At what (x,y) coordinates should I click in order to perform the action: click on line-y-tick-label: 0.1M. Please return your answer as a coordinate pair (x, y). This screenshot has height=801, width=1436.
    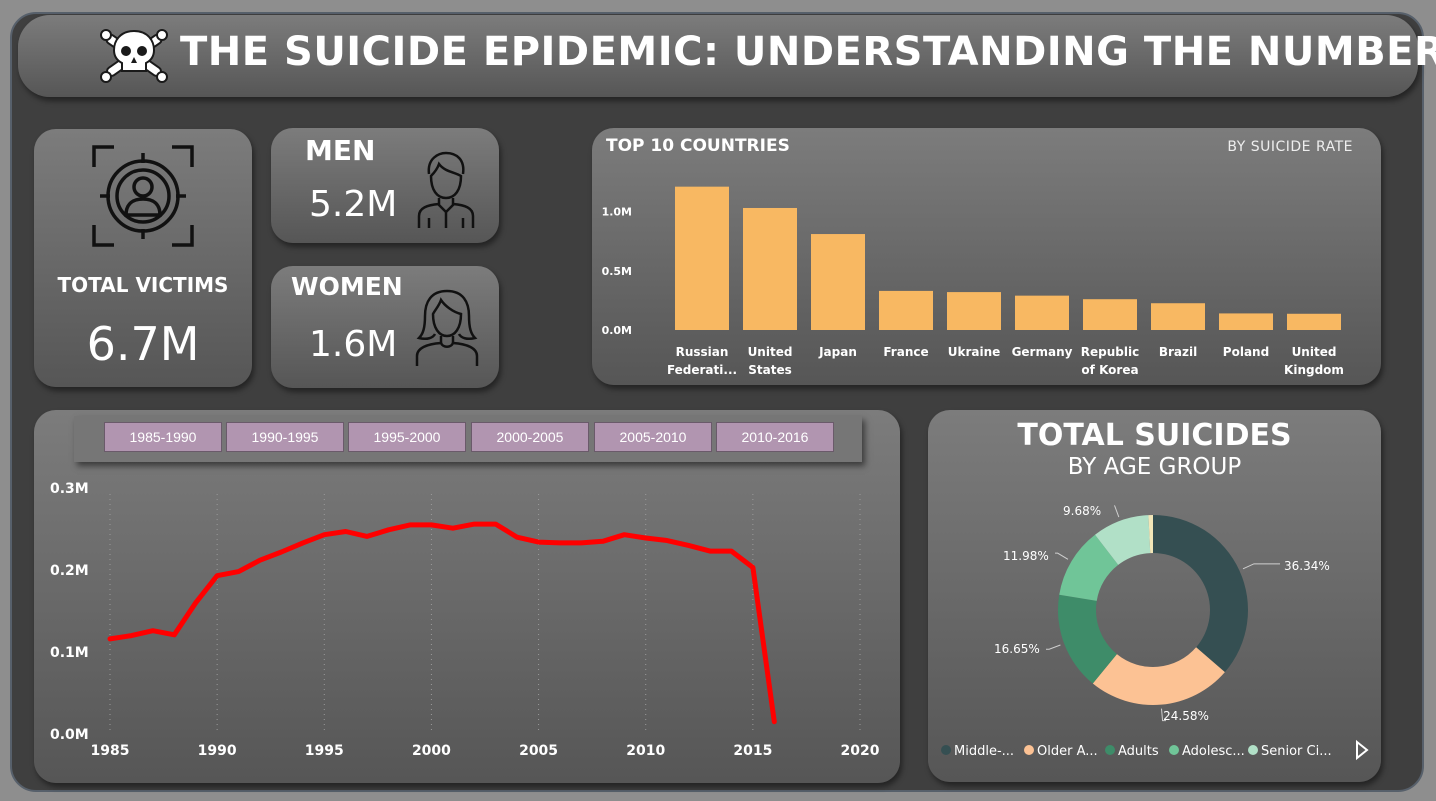
    Looking at the image, I should click on (69, 653).